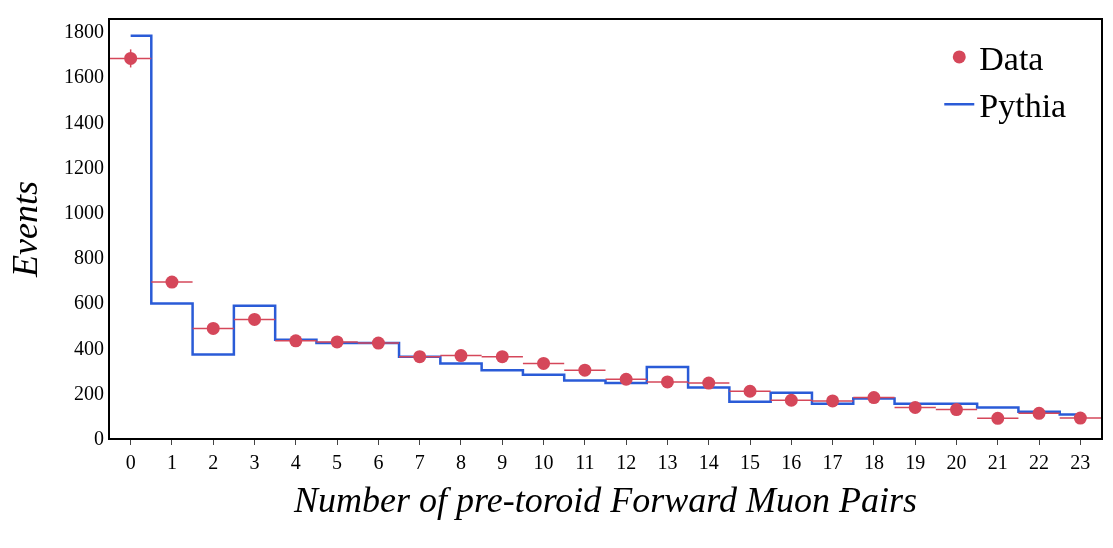 This screenshot has width=1113, height=548. Describe the element at coordinates (378, 462) in the screenshot. I see `x-tick-label: 6` at that location.